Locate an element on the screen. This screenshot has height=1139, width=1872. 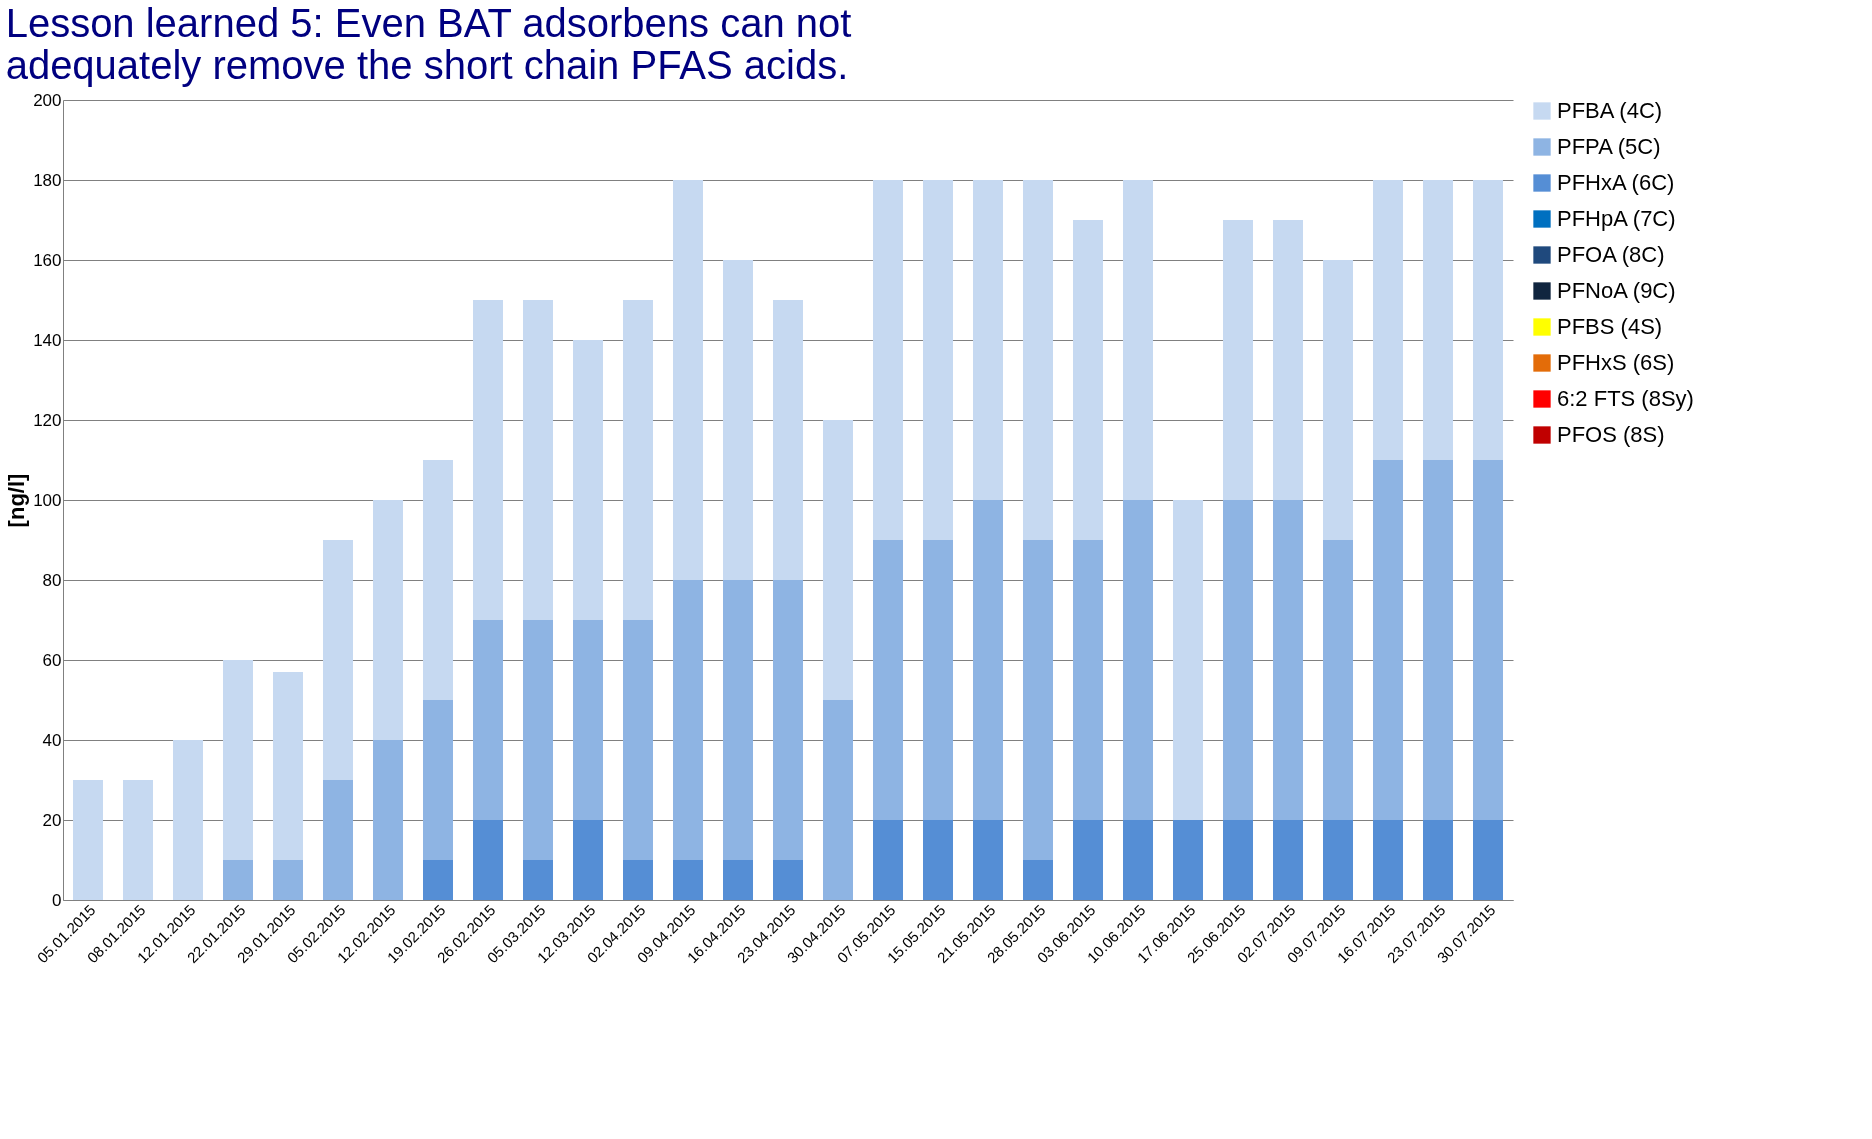
chart-title: Lesson learned 5: Even BAT adsorbens can not adequately remove the short chain PFAS acids. is located at coordinates (428, 44).